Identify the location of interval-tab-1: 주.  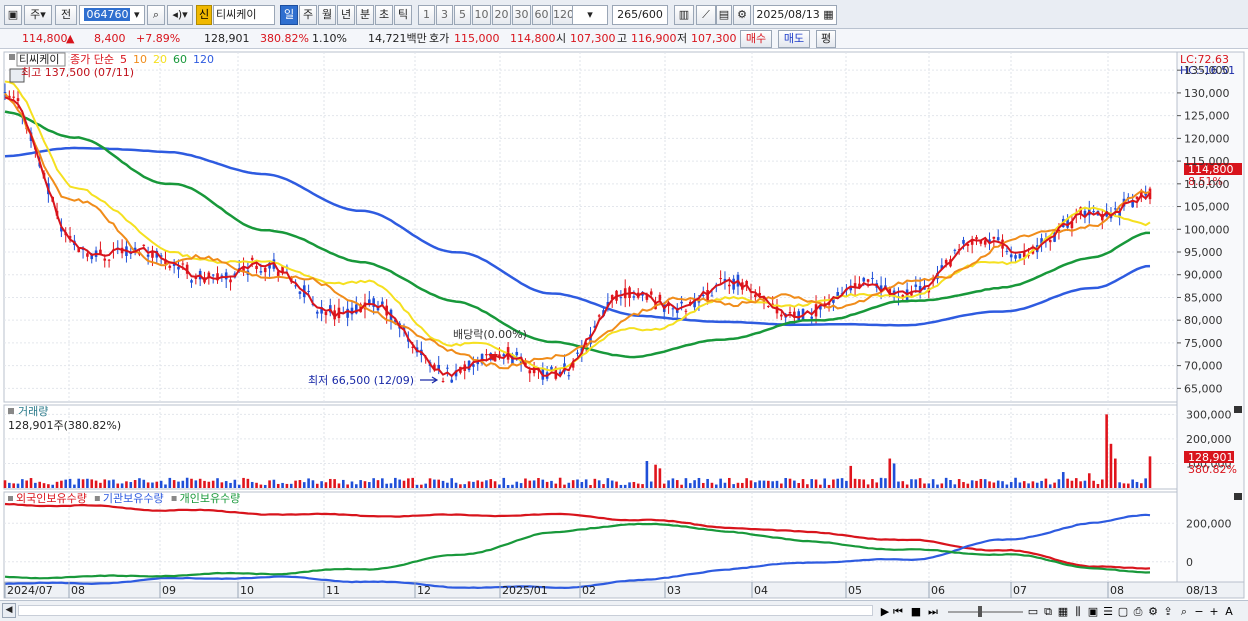
(308, 15).